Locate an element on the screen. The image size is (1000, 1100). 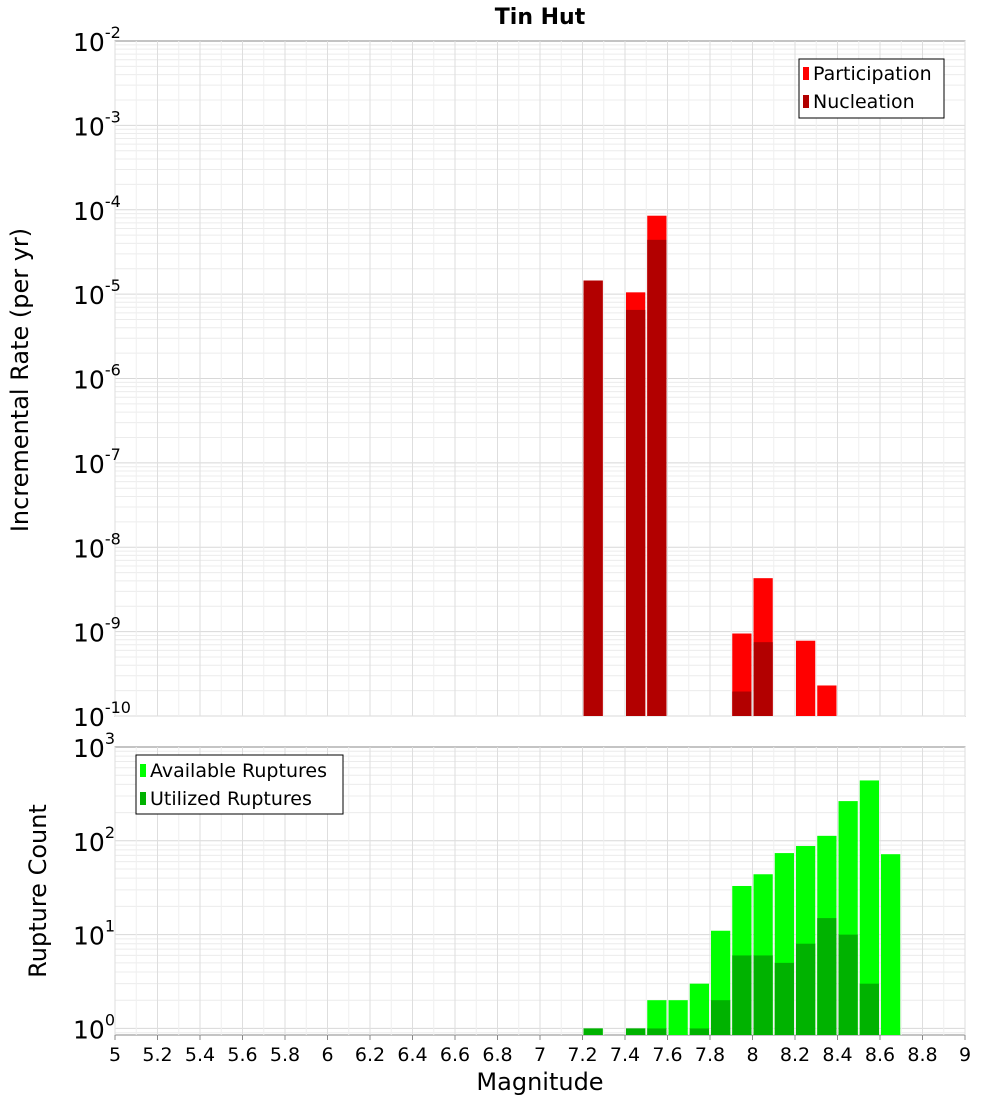
y-tick-label: 10⁰ is located at coordinates (94, 1027).